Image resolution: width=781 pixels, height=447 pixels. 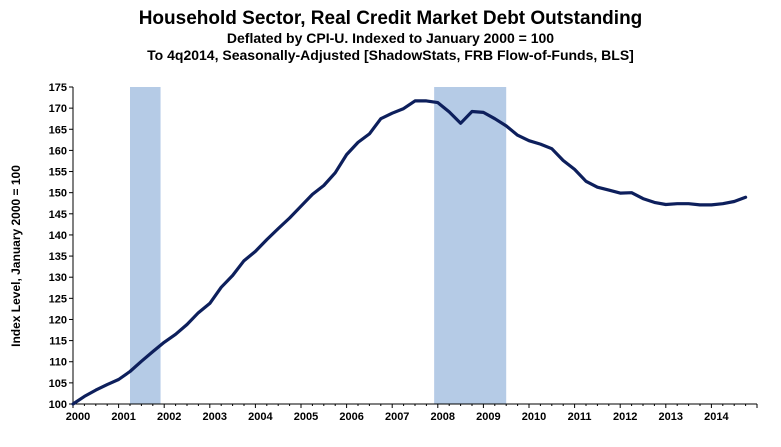 I want to click on y-tick-label-170: 170, so click(x=58, y=109).